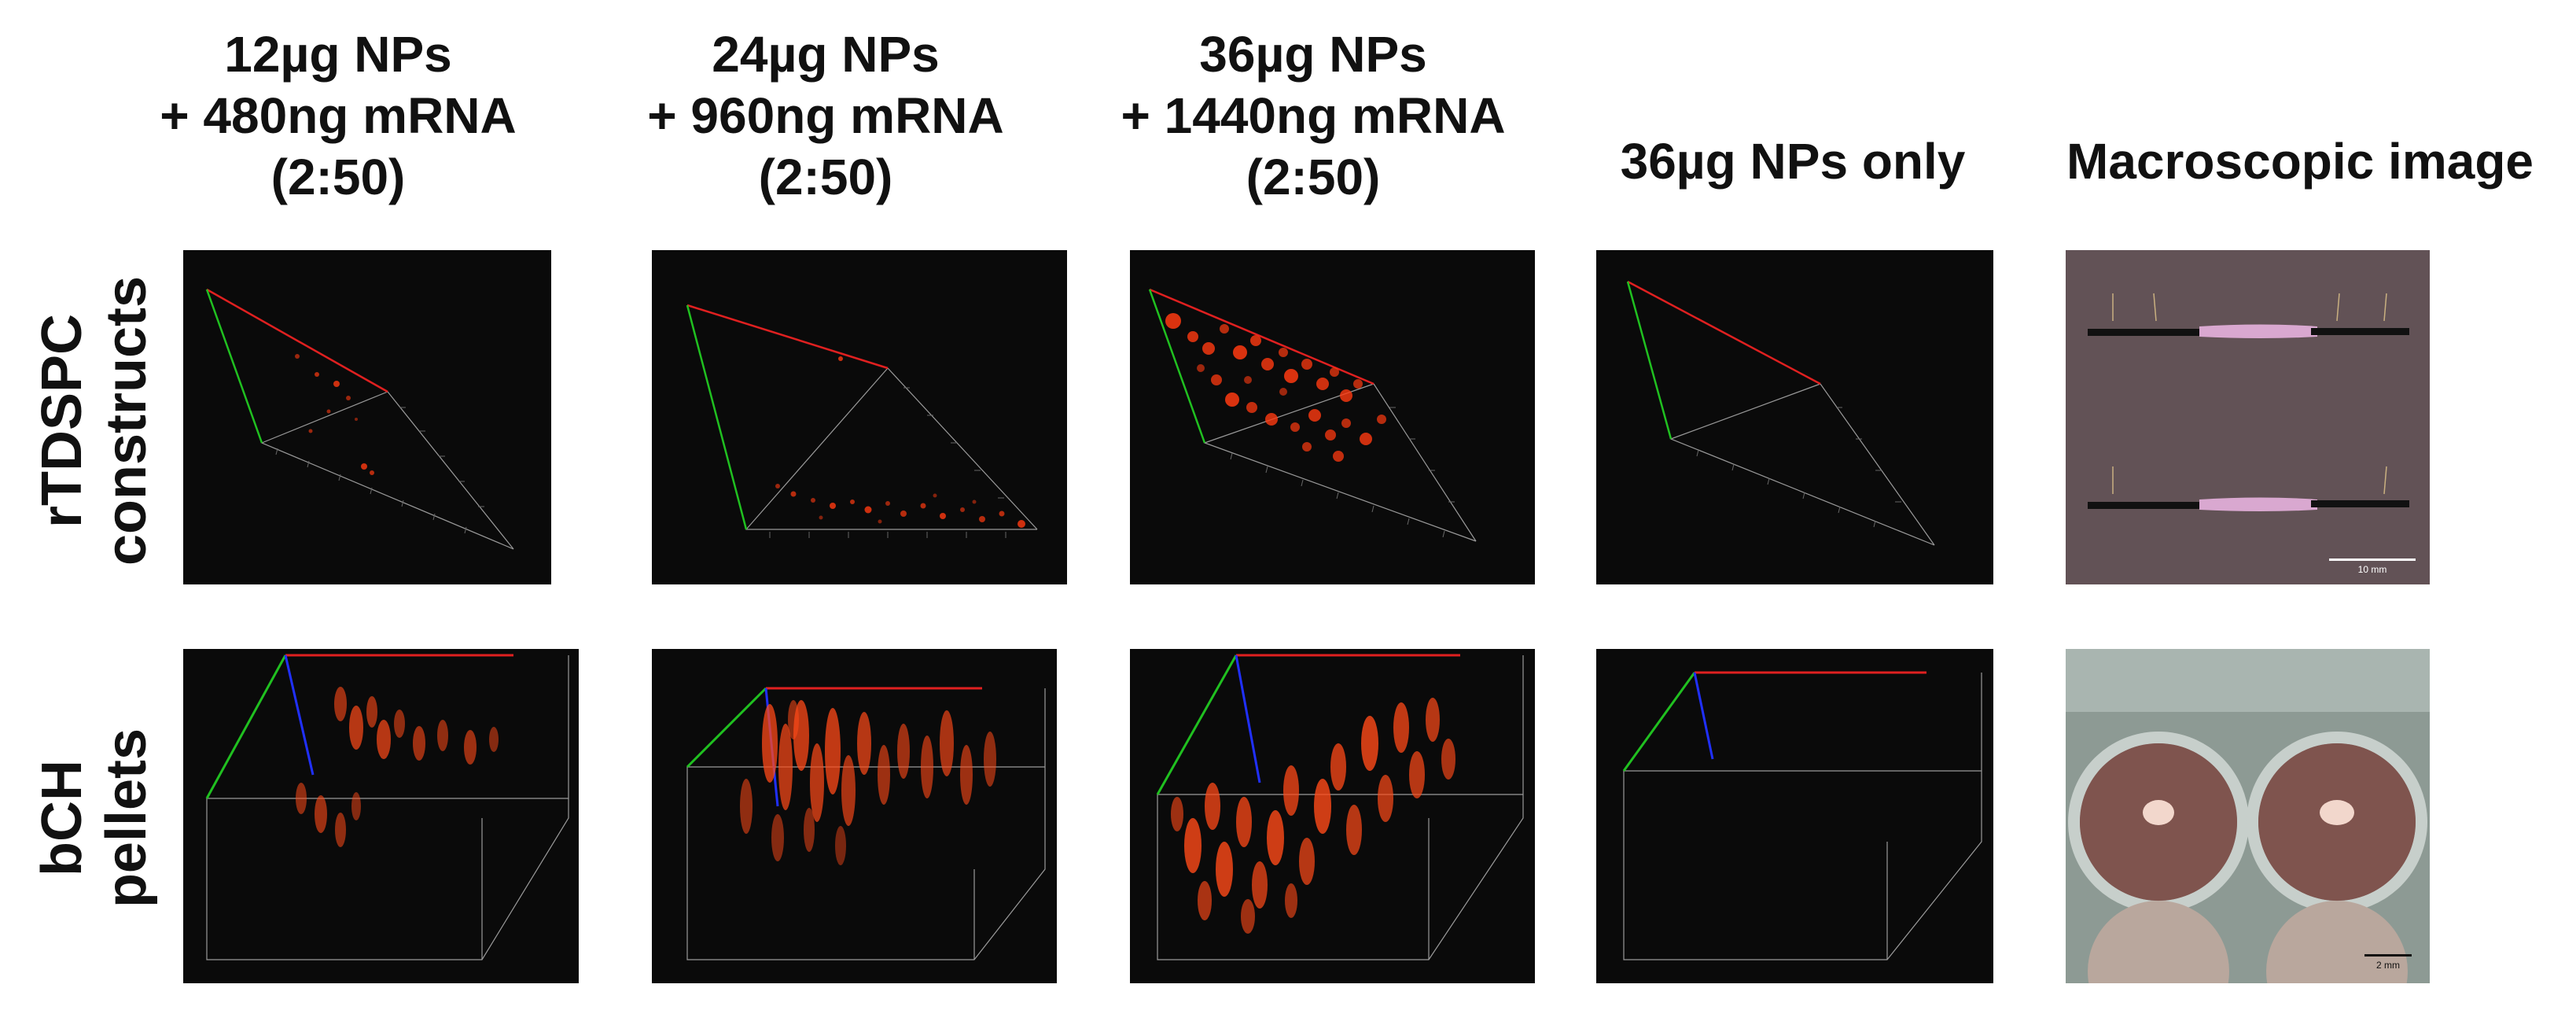 This screenshot has height=1010, width=2576. What do you see at coordinates (2372, 570) in the screenshot?
I see `scale-bar-label: 10 mm` at bounding box center [2372, 570].